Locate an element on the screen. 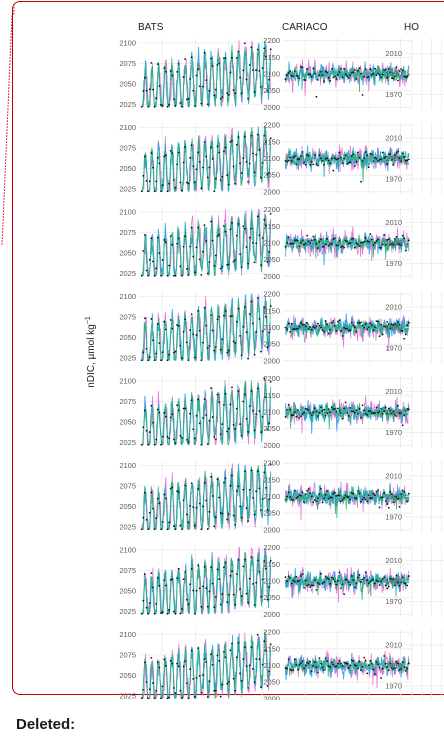 The width and height of the screenshot is (444, 745). y-tick-label: 2010 is located at coordinates (393, 53).